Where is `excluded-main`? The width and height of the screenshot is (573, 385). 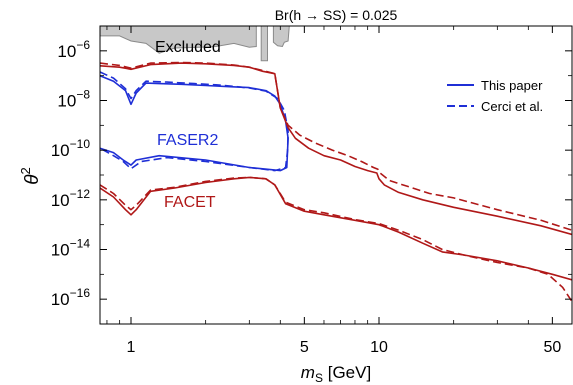 excluded-main is located at coordinates (178, 40).